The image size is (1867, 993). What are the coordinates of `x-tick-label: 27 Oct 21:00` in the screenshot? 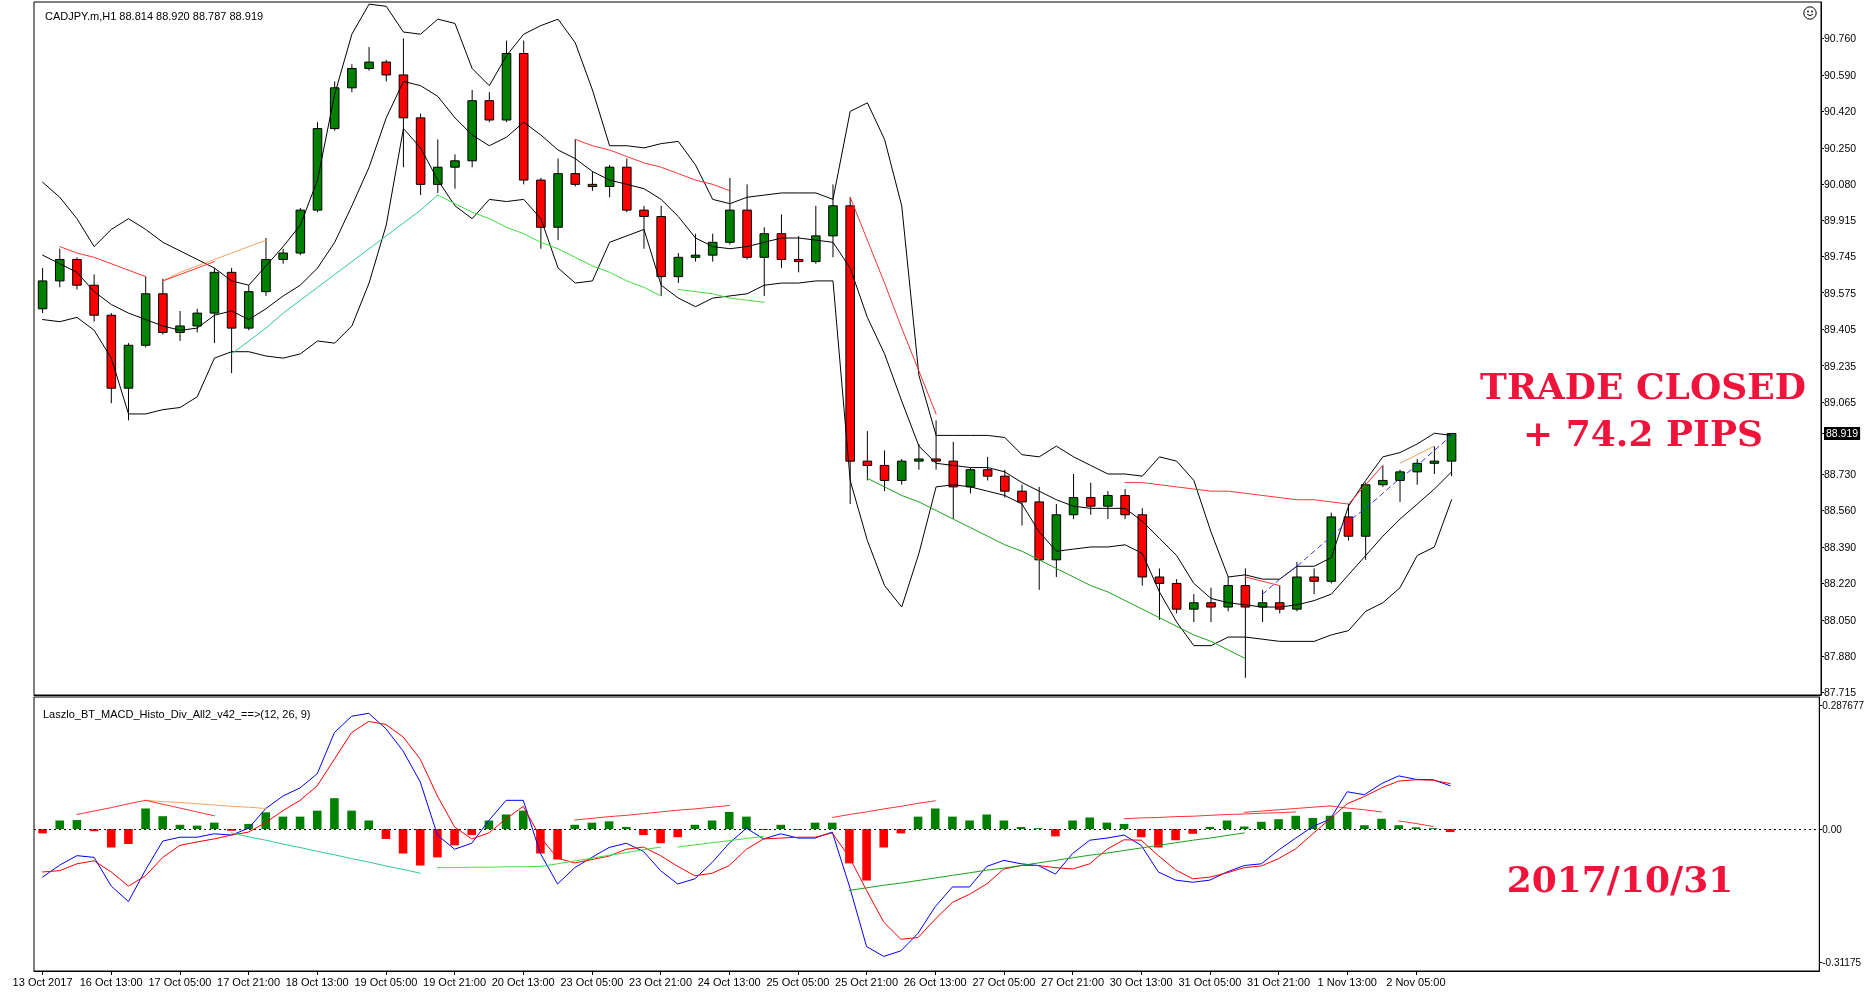 It's located at (1073, 981).